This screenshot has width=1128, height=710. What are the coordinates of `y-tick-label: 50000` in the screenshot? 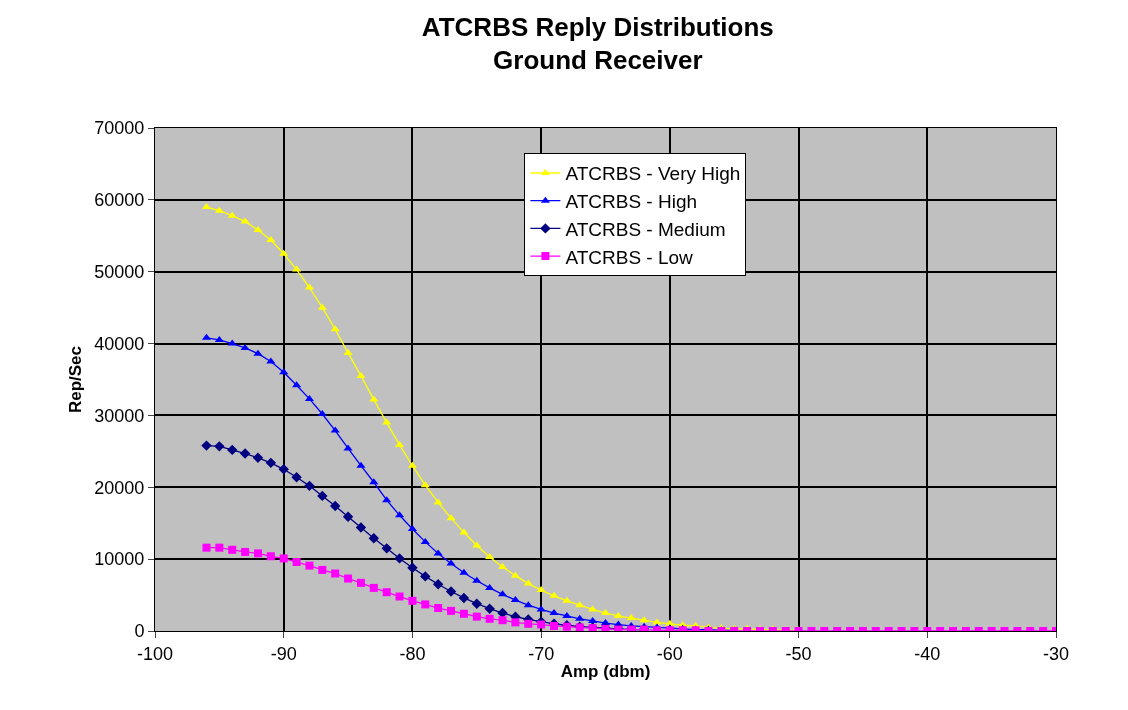 It's located at (119, 272).